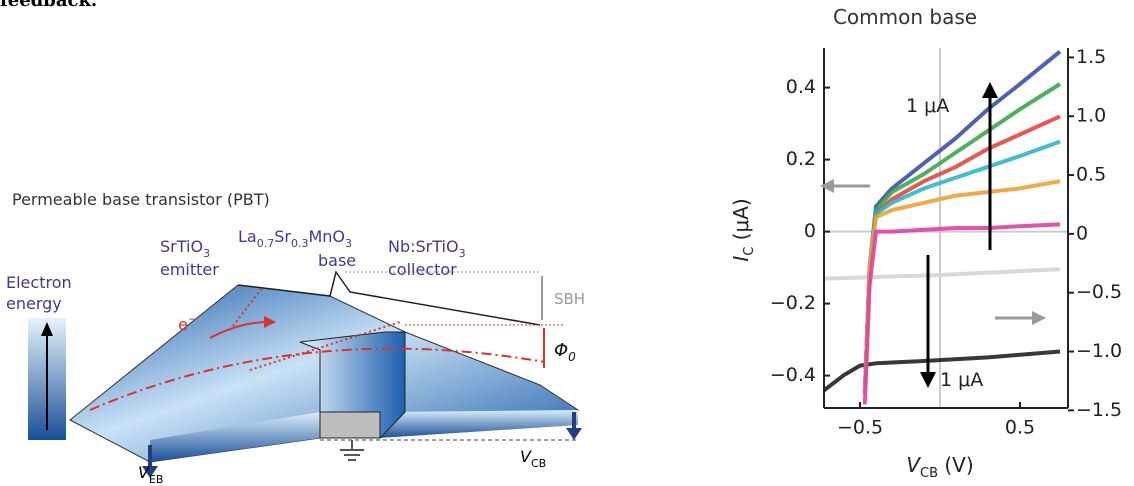 Image resolution: width=1134 pixels, height=486 pixels. What do you see at coordinates (956, 465) in the screenshot?
I see `text: (V)` at bounding box center [956, 465].